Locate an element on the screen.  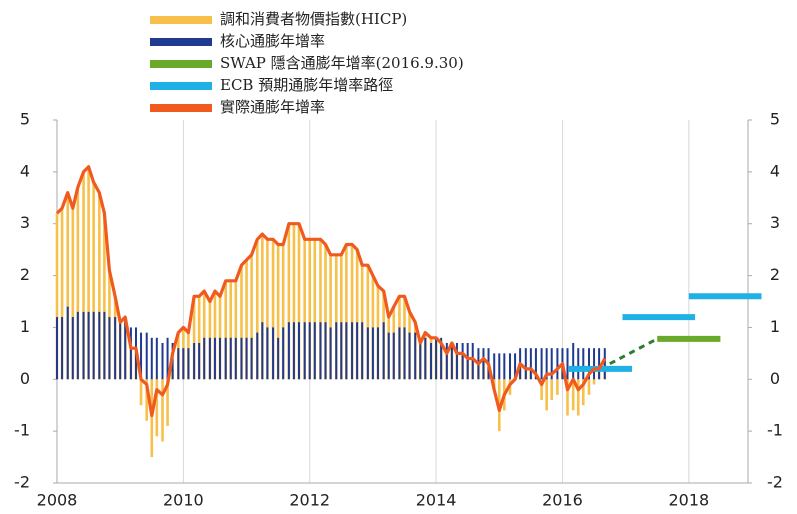
legend-label: SWAP 隱含通膨年增率(2016.9.30) is located at coordinates (342, 63).